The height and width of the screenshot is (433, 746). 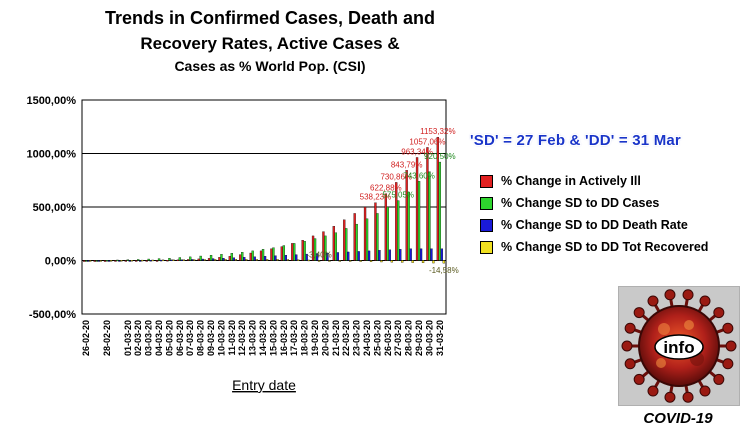 What do you see at coordinates (107, 338) in the screenshot?
I see `x-tick-label: 28-02-20` at bounding box center [107, 338].